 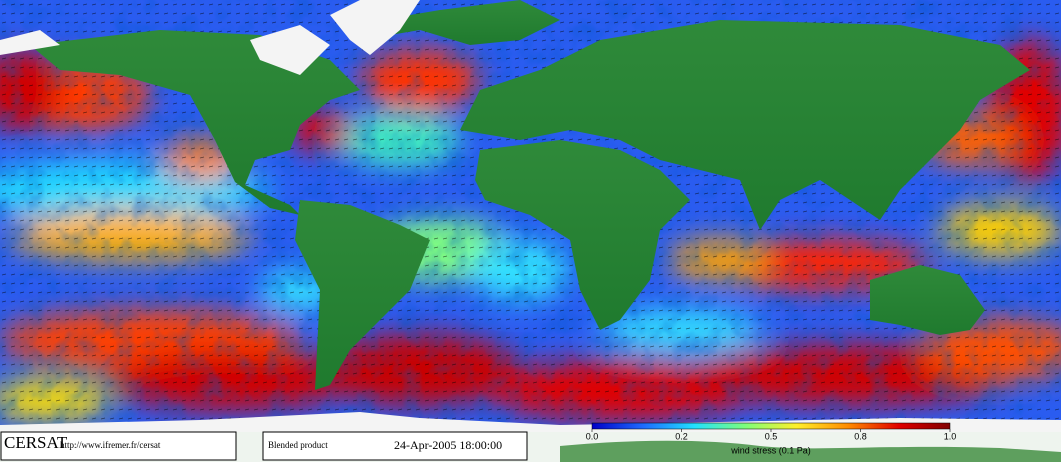 I want to click on colorbar-tick-label: 1.0, so click(x=950, y=436).